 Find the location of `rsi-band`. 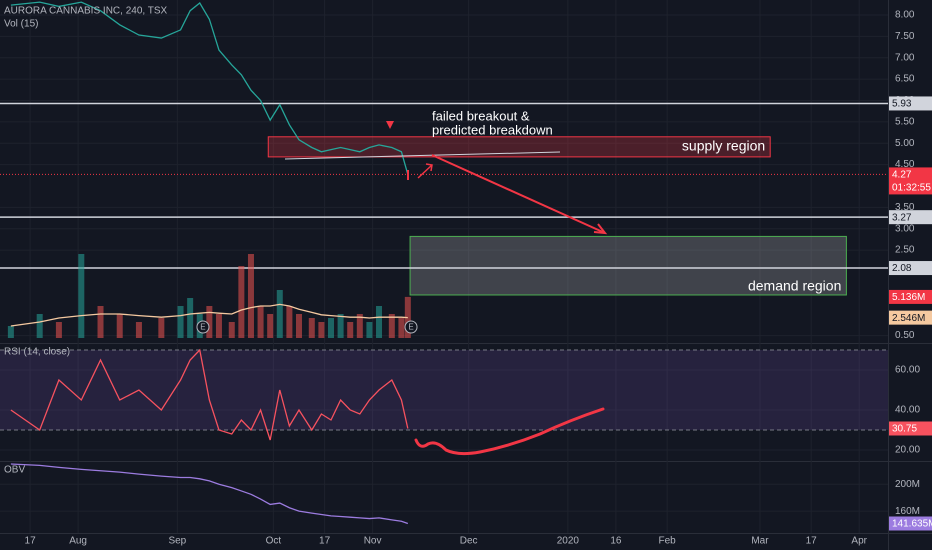

rsi-band is located at coordinates (444, 390).